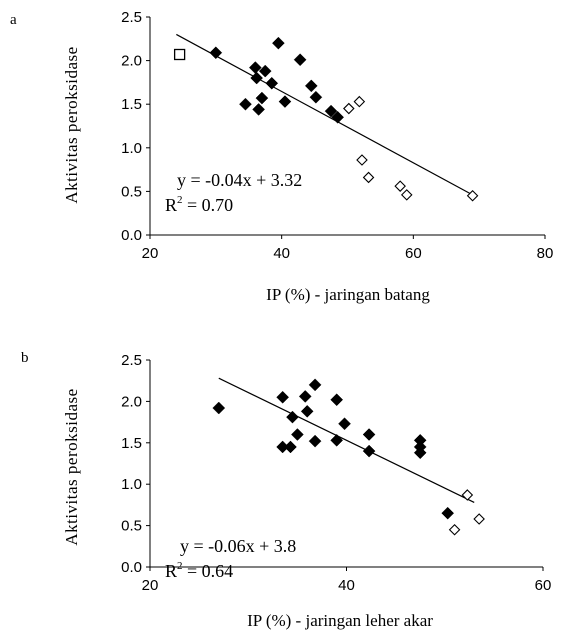  Describe the element at coordinates (340, 620) in the screenshot. I see `x-axis-label-b: IP (%) - jaringan leher akar` at that location.